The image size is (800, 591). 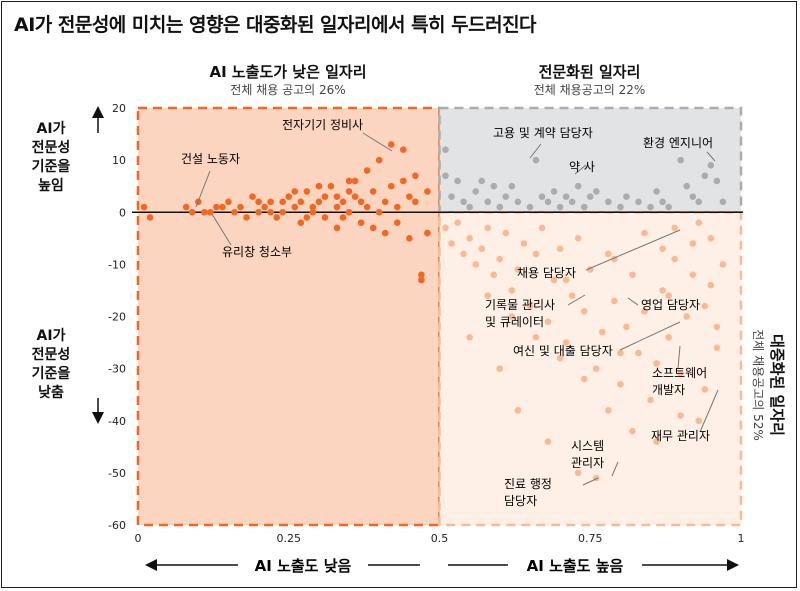 What do you see at coordinates (257, 252) in the screenshot?
I see `annotation-label: 유리창 청소부` at bounding box center [257, 252].